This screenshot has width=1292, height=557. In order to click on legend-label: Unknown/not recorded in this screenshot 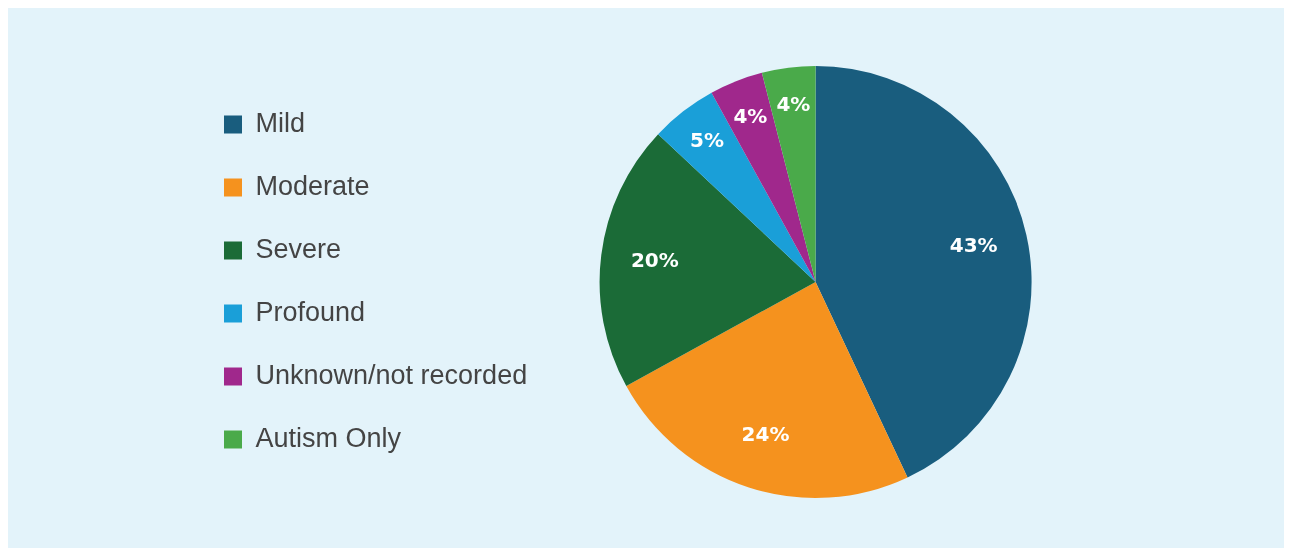, I will do `click(391, 374)`.